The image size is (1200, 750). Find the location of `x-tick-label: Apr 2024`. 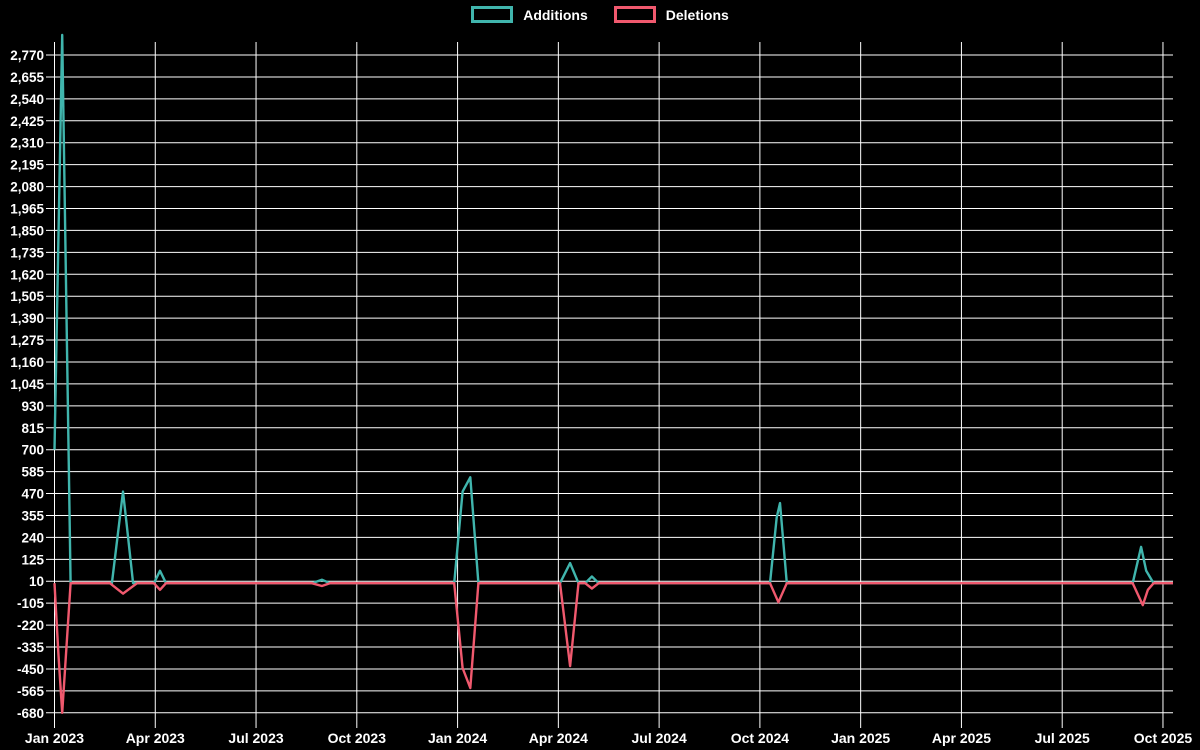

x-tick-label: Apr 2024 is located at coordinates (558, 738).